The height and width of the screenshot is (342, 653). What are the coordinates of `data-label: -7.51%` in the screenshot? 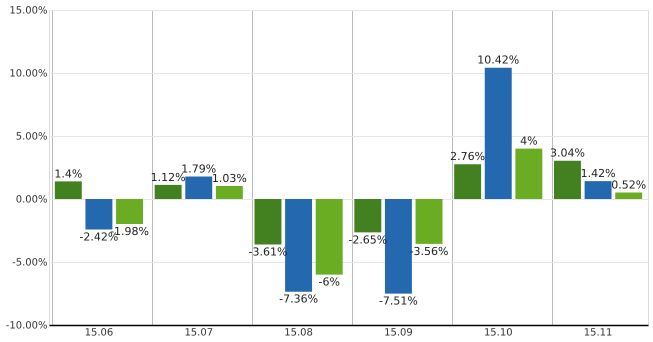 It's located at (398, 301).